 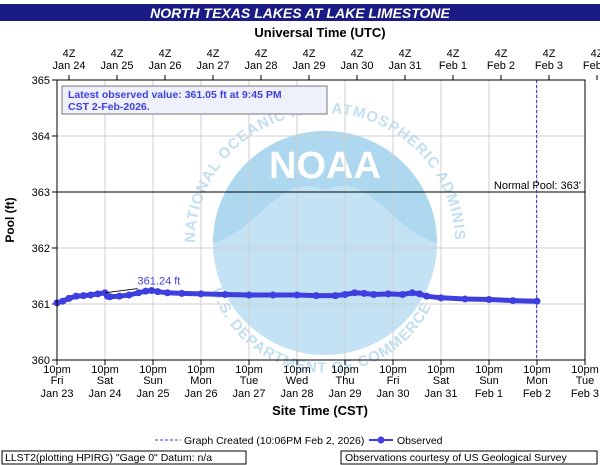 I want to click on top-tick-label-date: Jan 25, so click(x=116, y=66).